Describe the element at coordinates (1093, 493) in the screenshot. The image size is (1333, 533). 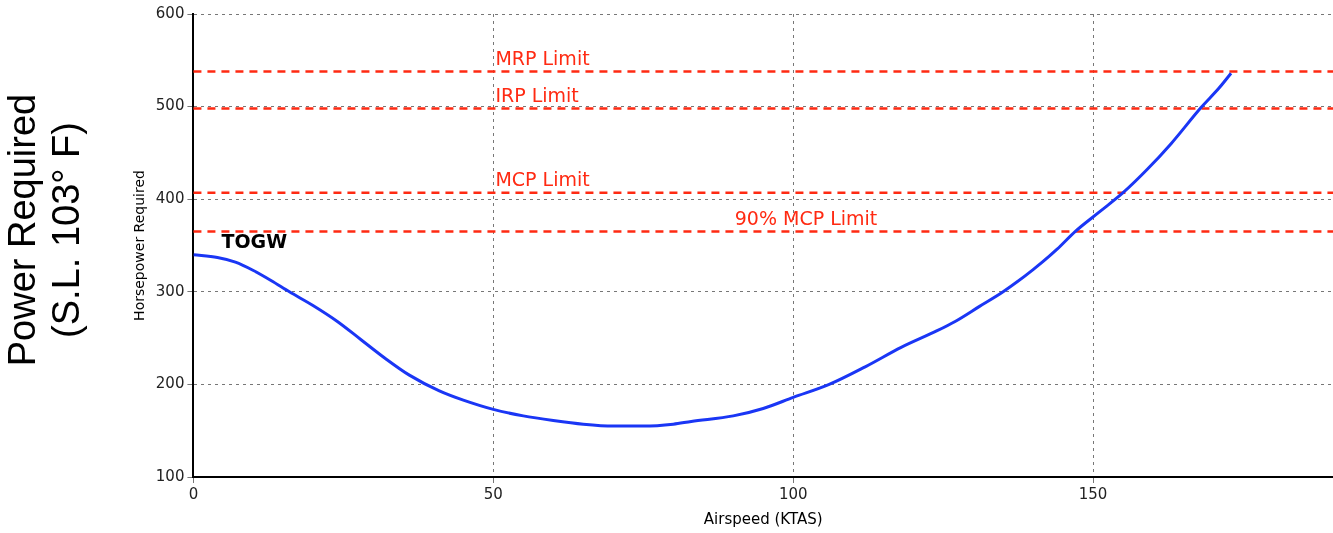
I see `x-tick-label: 150` at that location.